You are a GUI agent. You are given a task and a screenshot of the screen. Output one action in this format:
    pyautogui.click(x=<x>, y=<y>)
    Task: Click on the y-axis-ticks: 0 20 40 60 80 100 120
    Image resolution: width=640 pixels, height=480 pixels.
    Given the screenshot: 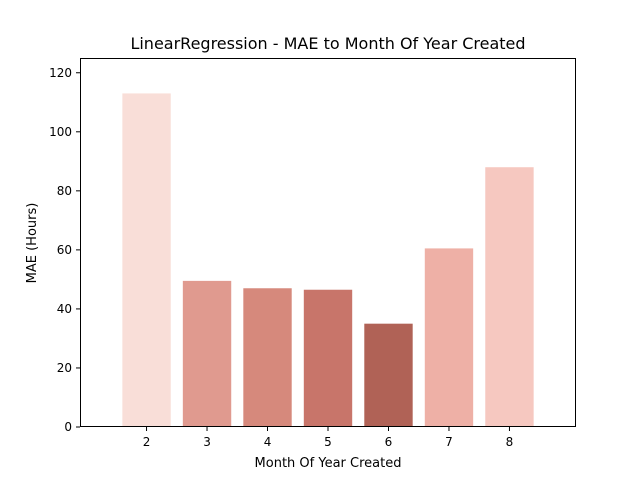 What is the action you would take?
    pyautogui.click(x=64, y=250)
    